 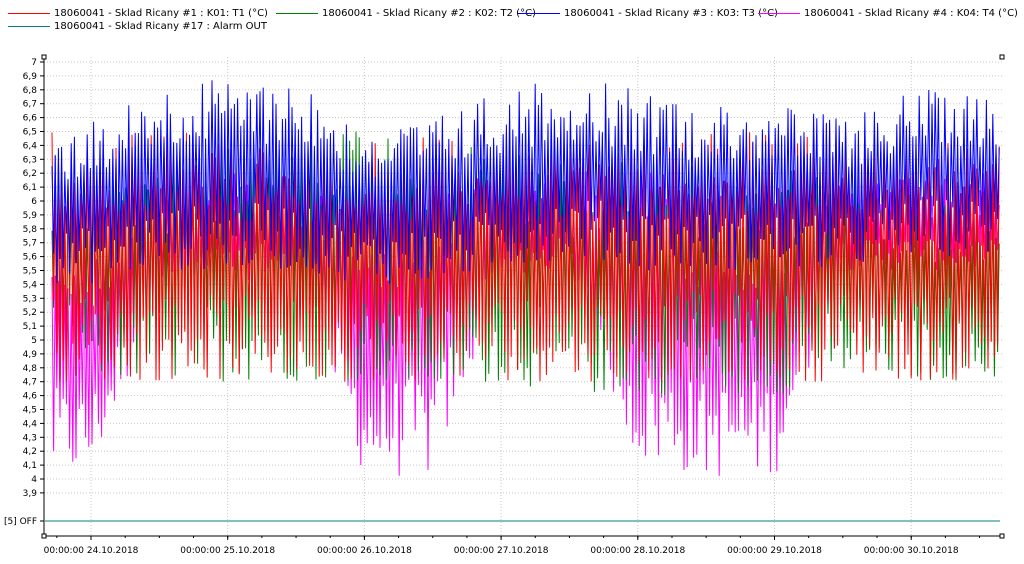 What do you see at coordinates (30, 91) in the screenshot?
I see `y-tick-label: 6,8` at bounding box center [30, 91].